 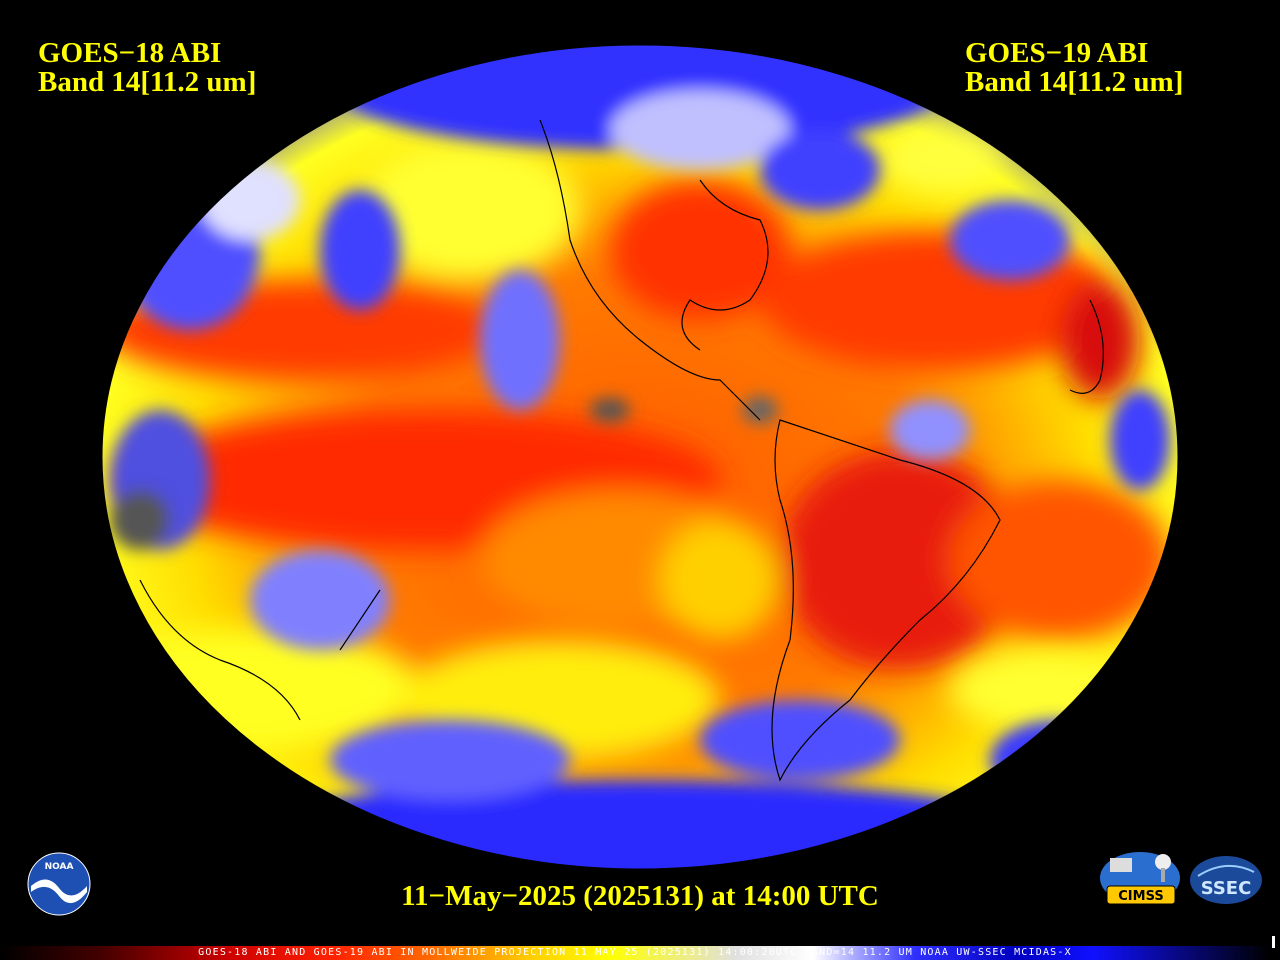 What do you see at coordinates (1273, 942) in the screenshot?
I see `colorbar-tick` at bounding box center [1273, 942].